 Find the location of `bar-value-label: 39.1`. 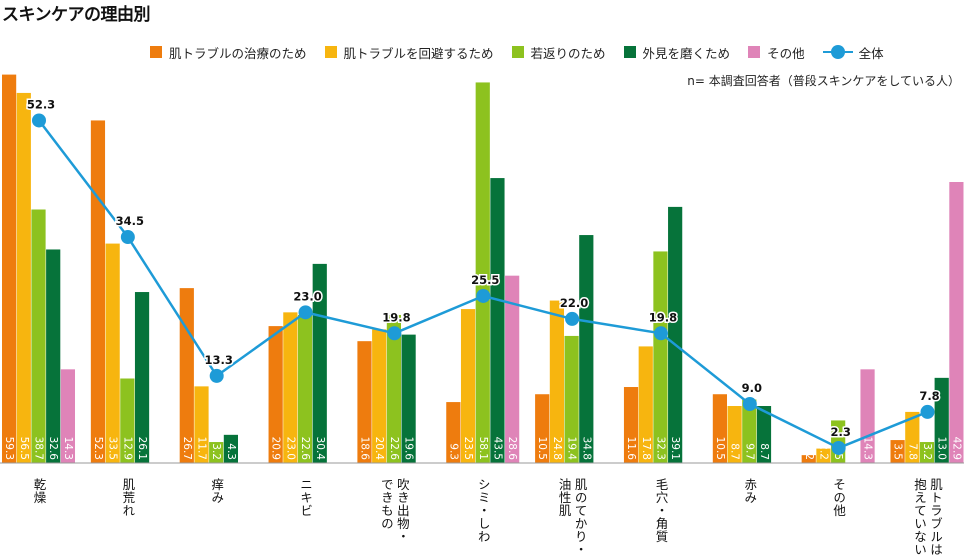

bar-value-label: 39.1 is located at coordinates (675, 448).